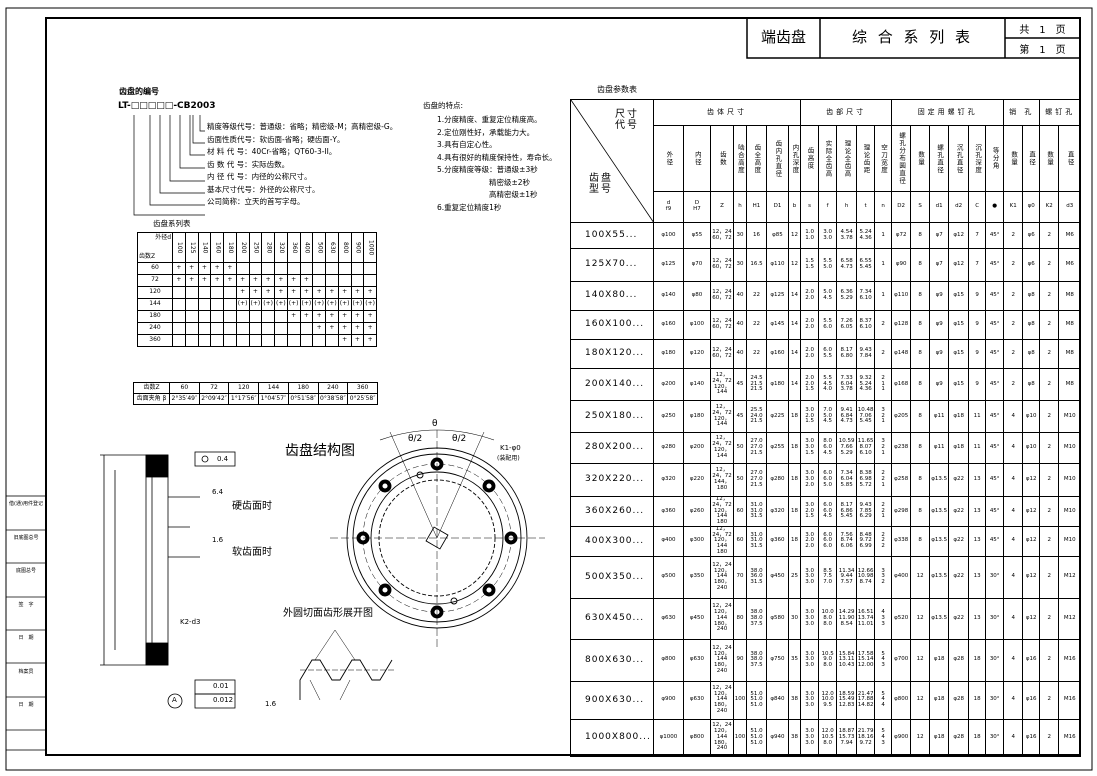 The width and height of the screenshot is (1097, 776). What do you see at coordinates (722, 235) in the screenshot?
I see `param-cell: 12，24 60，72` at bounding box center [722, 235].